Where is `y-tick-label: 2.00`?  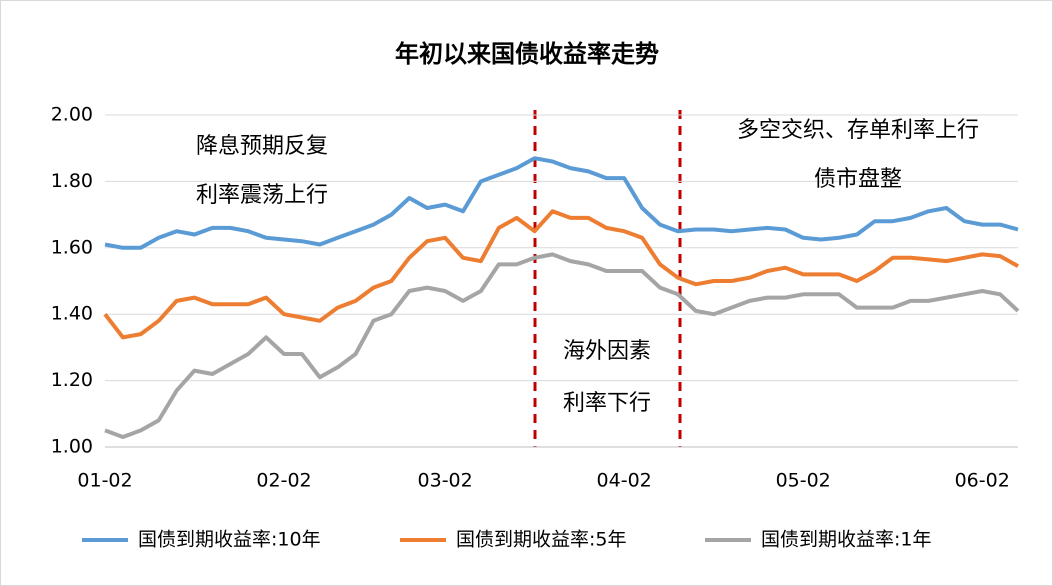 y-tick-label: 2.00 is located at coordinates (72, 115).